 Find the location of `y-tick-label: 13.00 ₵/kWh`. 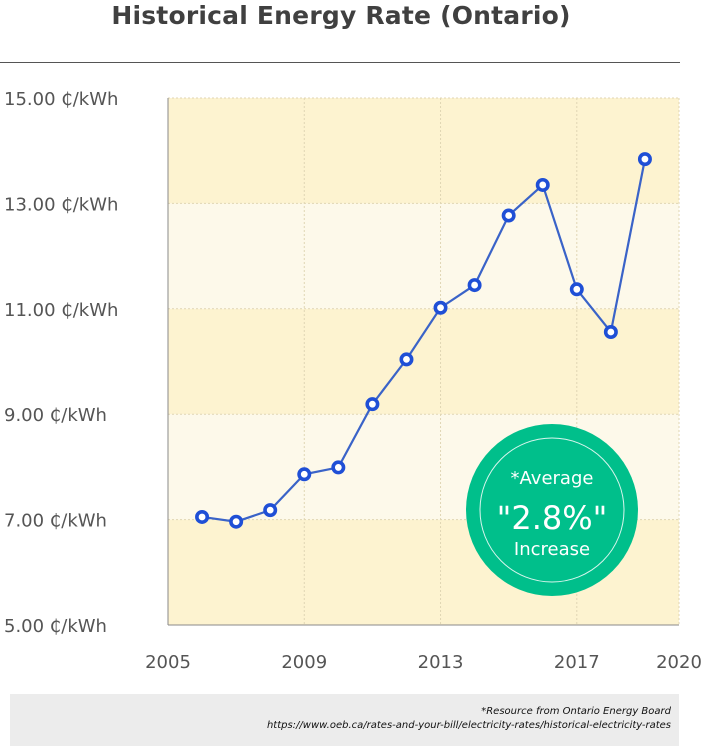

y-tick-label: 13.00 ₵/kWh is located at coordinates (61, 204).